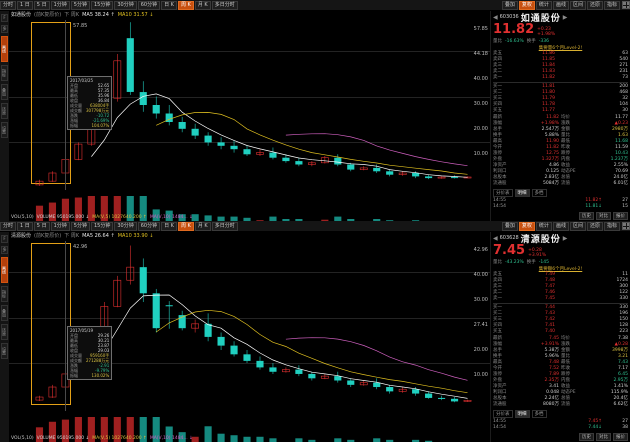 Image resolution: width=630 pixels, height=442 pixels. What do you see at coordinates (104, 365) in the screenshot?
I see `tooltip-value: -2.91` at bounding box center [104, 365].